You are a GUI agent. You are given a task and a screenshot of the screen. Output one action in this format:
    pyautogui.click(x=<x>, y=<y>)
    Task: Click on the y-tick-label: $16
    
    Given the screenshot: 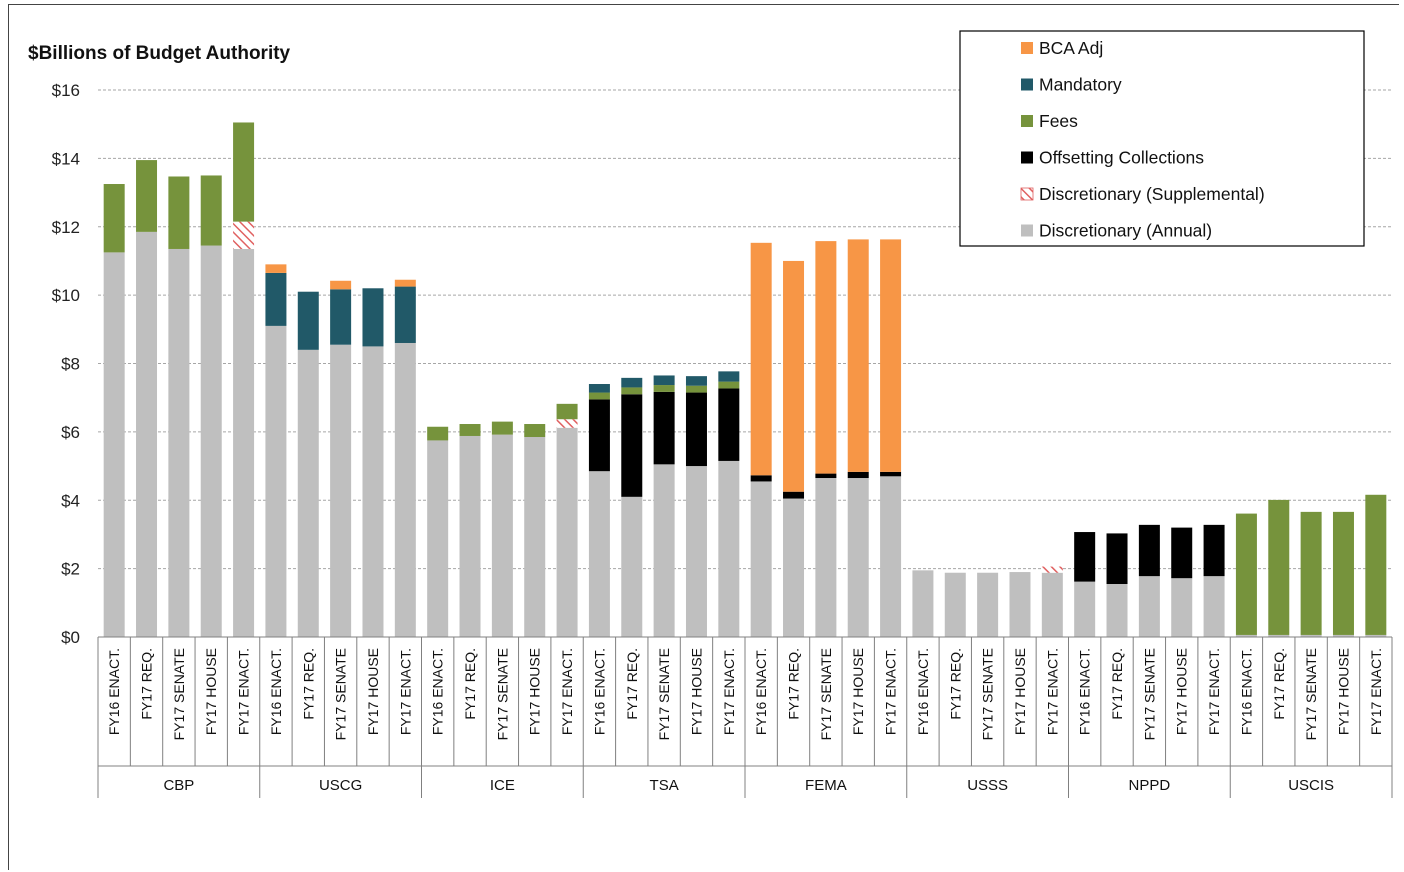 What is the action you would take?
    pyautogui.click(x=66, y=90)
    